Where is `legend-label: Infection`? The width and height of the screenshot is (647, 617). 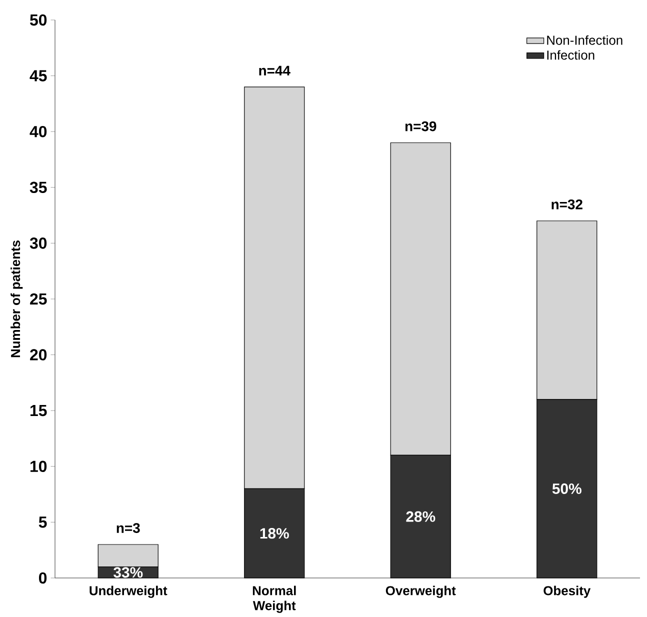
legend-label: Infection is located at coordinates (570, 55).